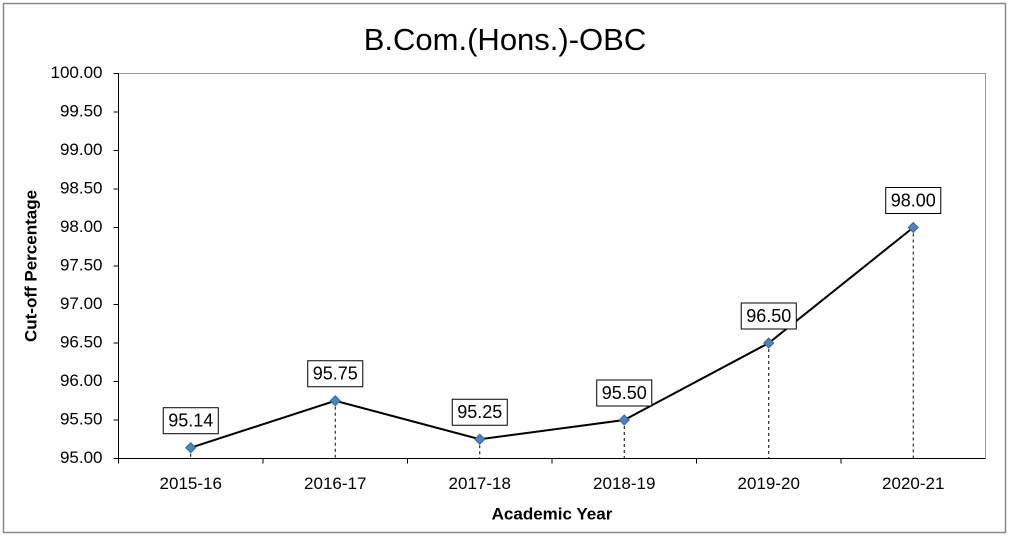 The image size is (1010, 542). I want to click on x-tick-label: 2016-17, so click(335, 483).